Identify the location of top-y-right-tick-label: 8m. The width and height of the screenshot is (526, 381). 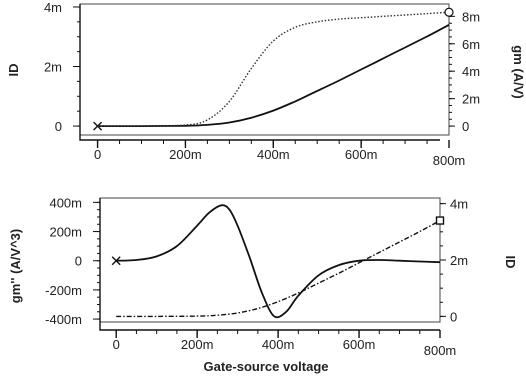
(471, 16).